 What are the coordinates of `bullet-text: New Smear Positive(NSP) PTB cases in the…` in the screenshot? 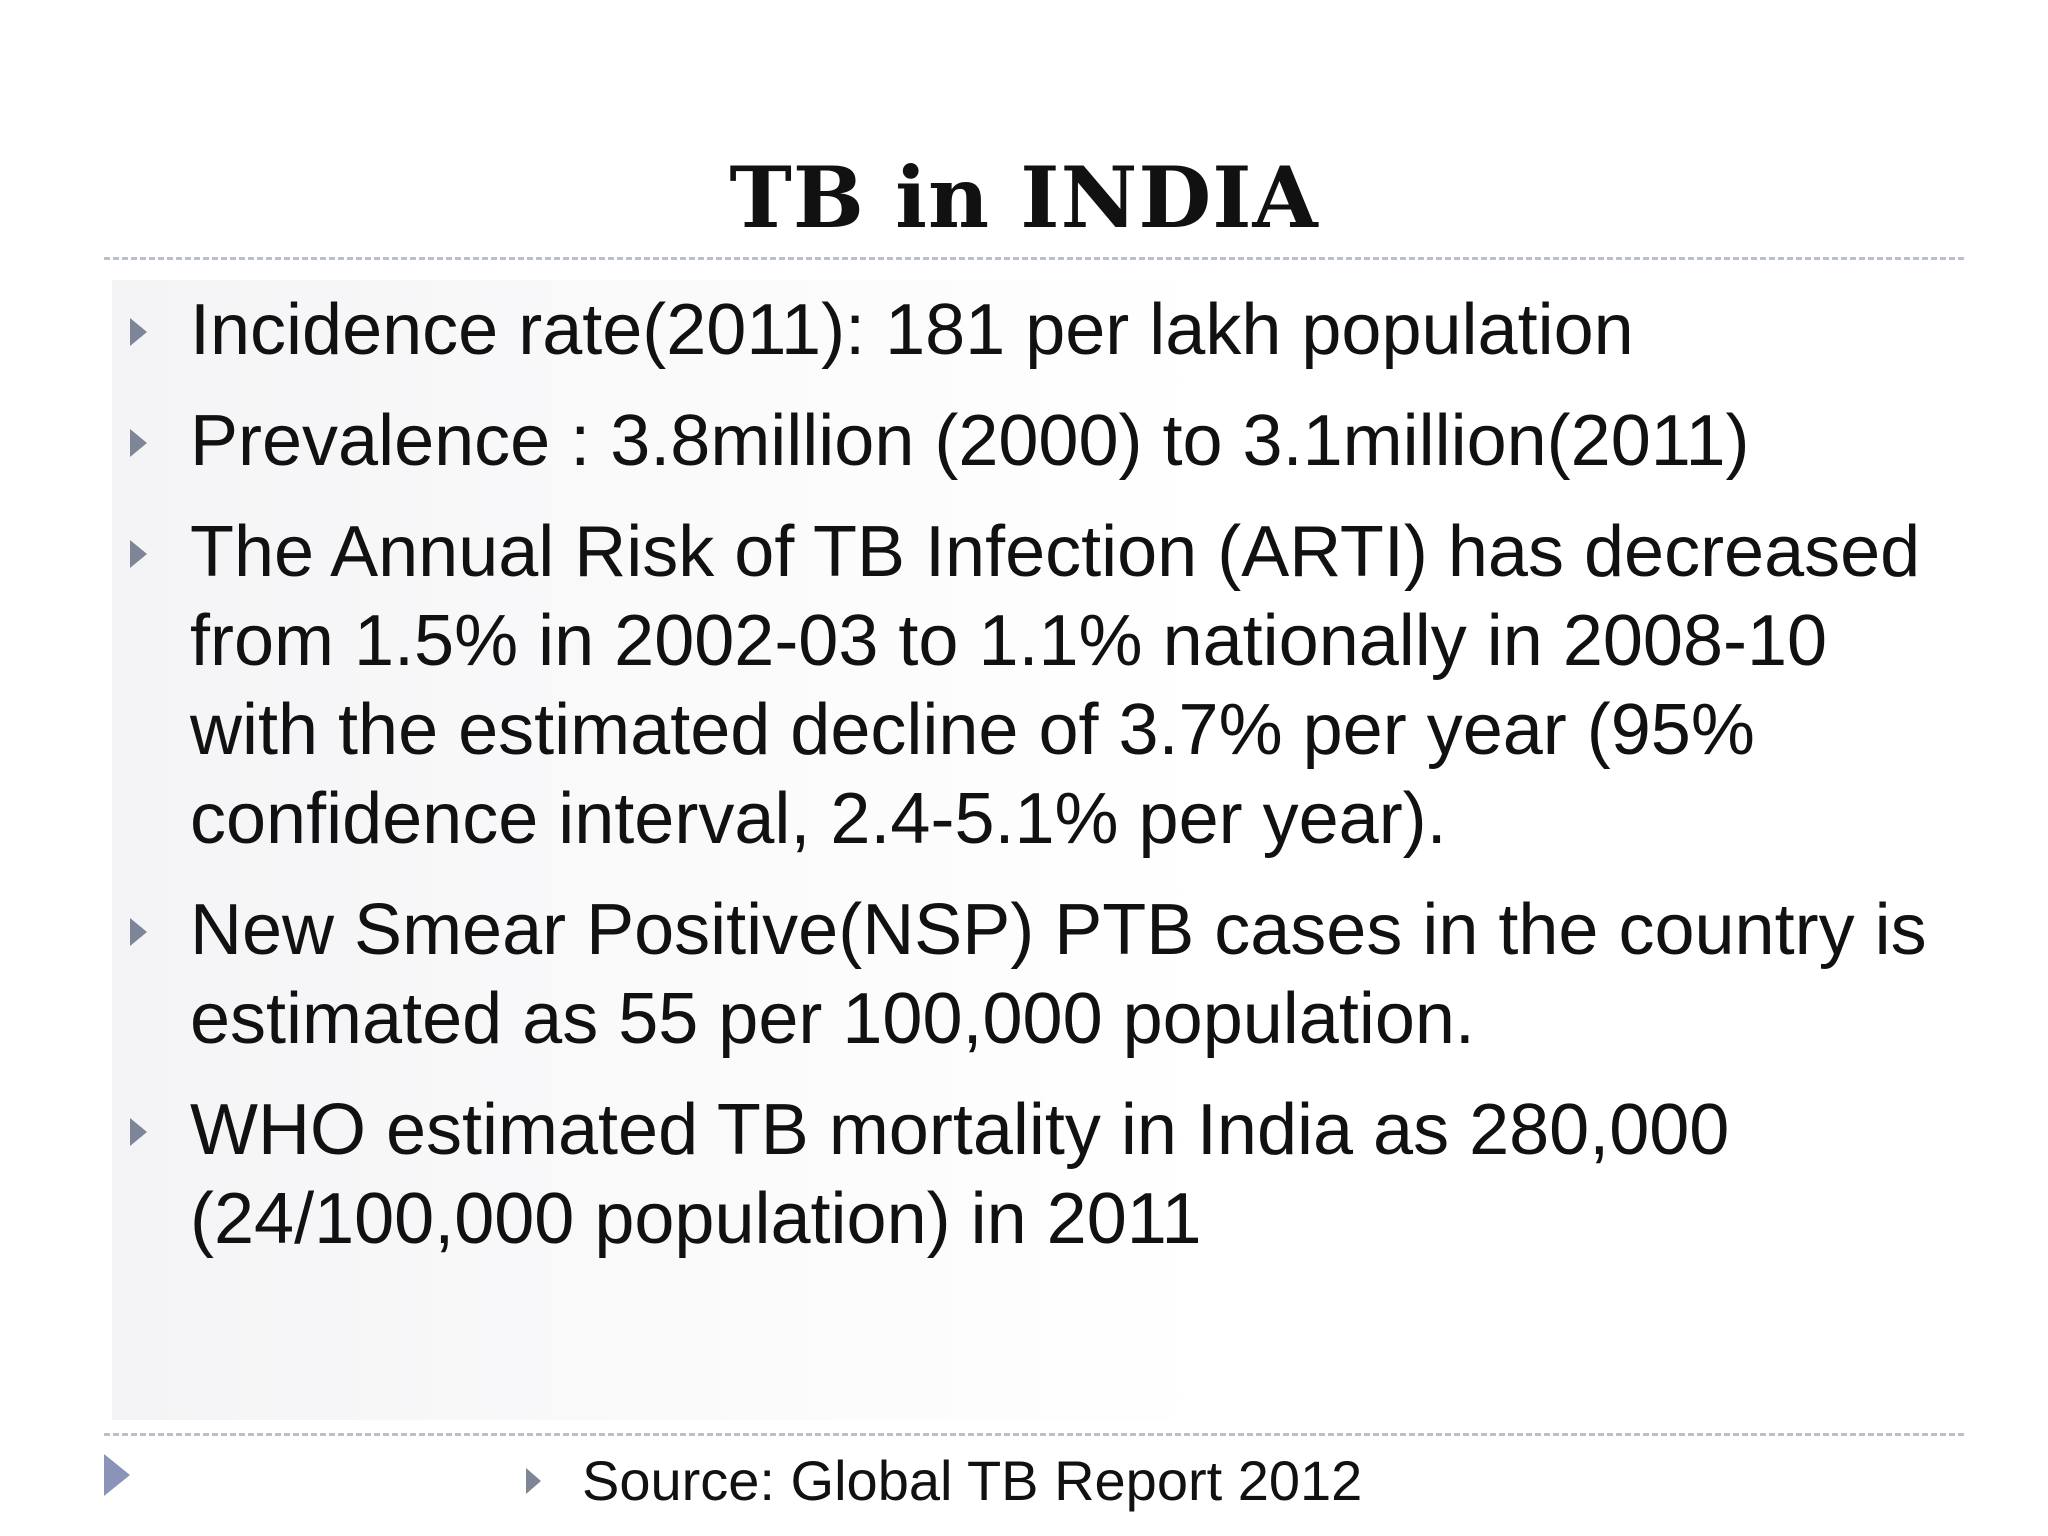 It's located at (1058, 974).